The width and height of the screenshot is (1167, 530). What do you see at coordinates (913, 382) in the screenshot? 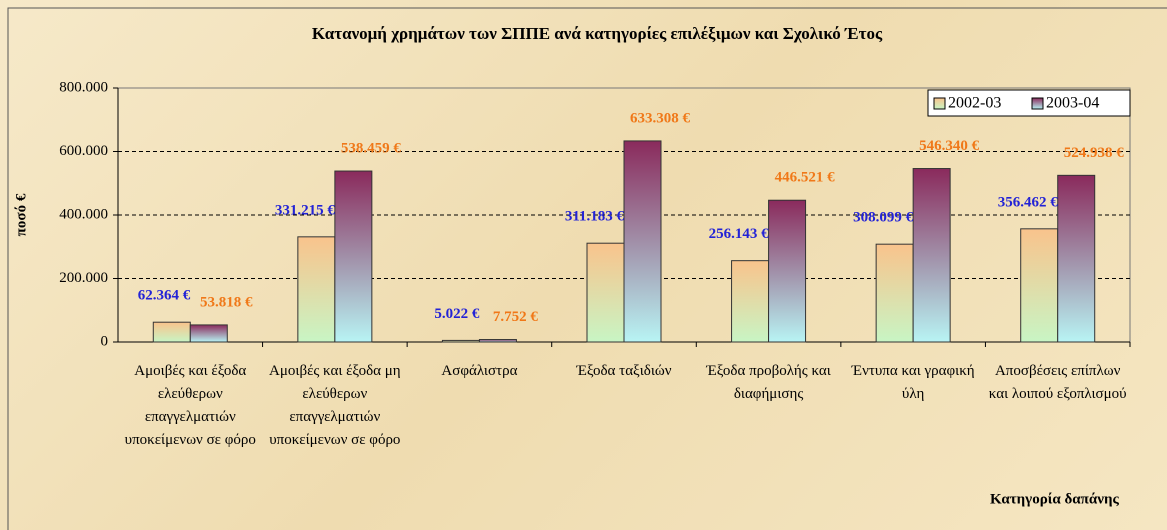
I see `x-tick-label: Έντυπα και γραφική ύλη` at bounding box center [913, 382].